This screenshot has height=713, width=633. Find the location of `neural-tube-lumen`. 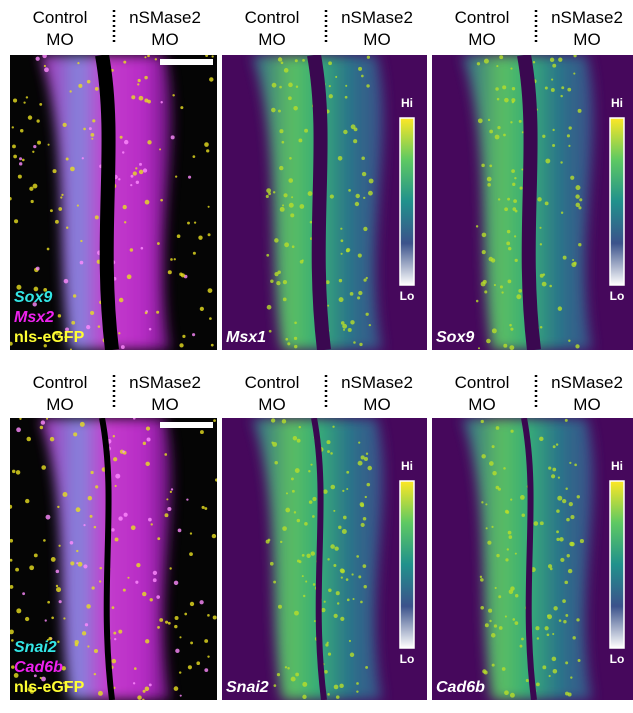

neural-tube-lumen is located at coordinates (107, 202).